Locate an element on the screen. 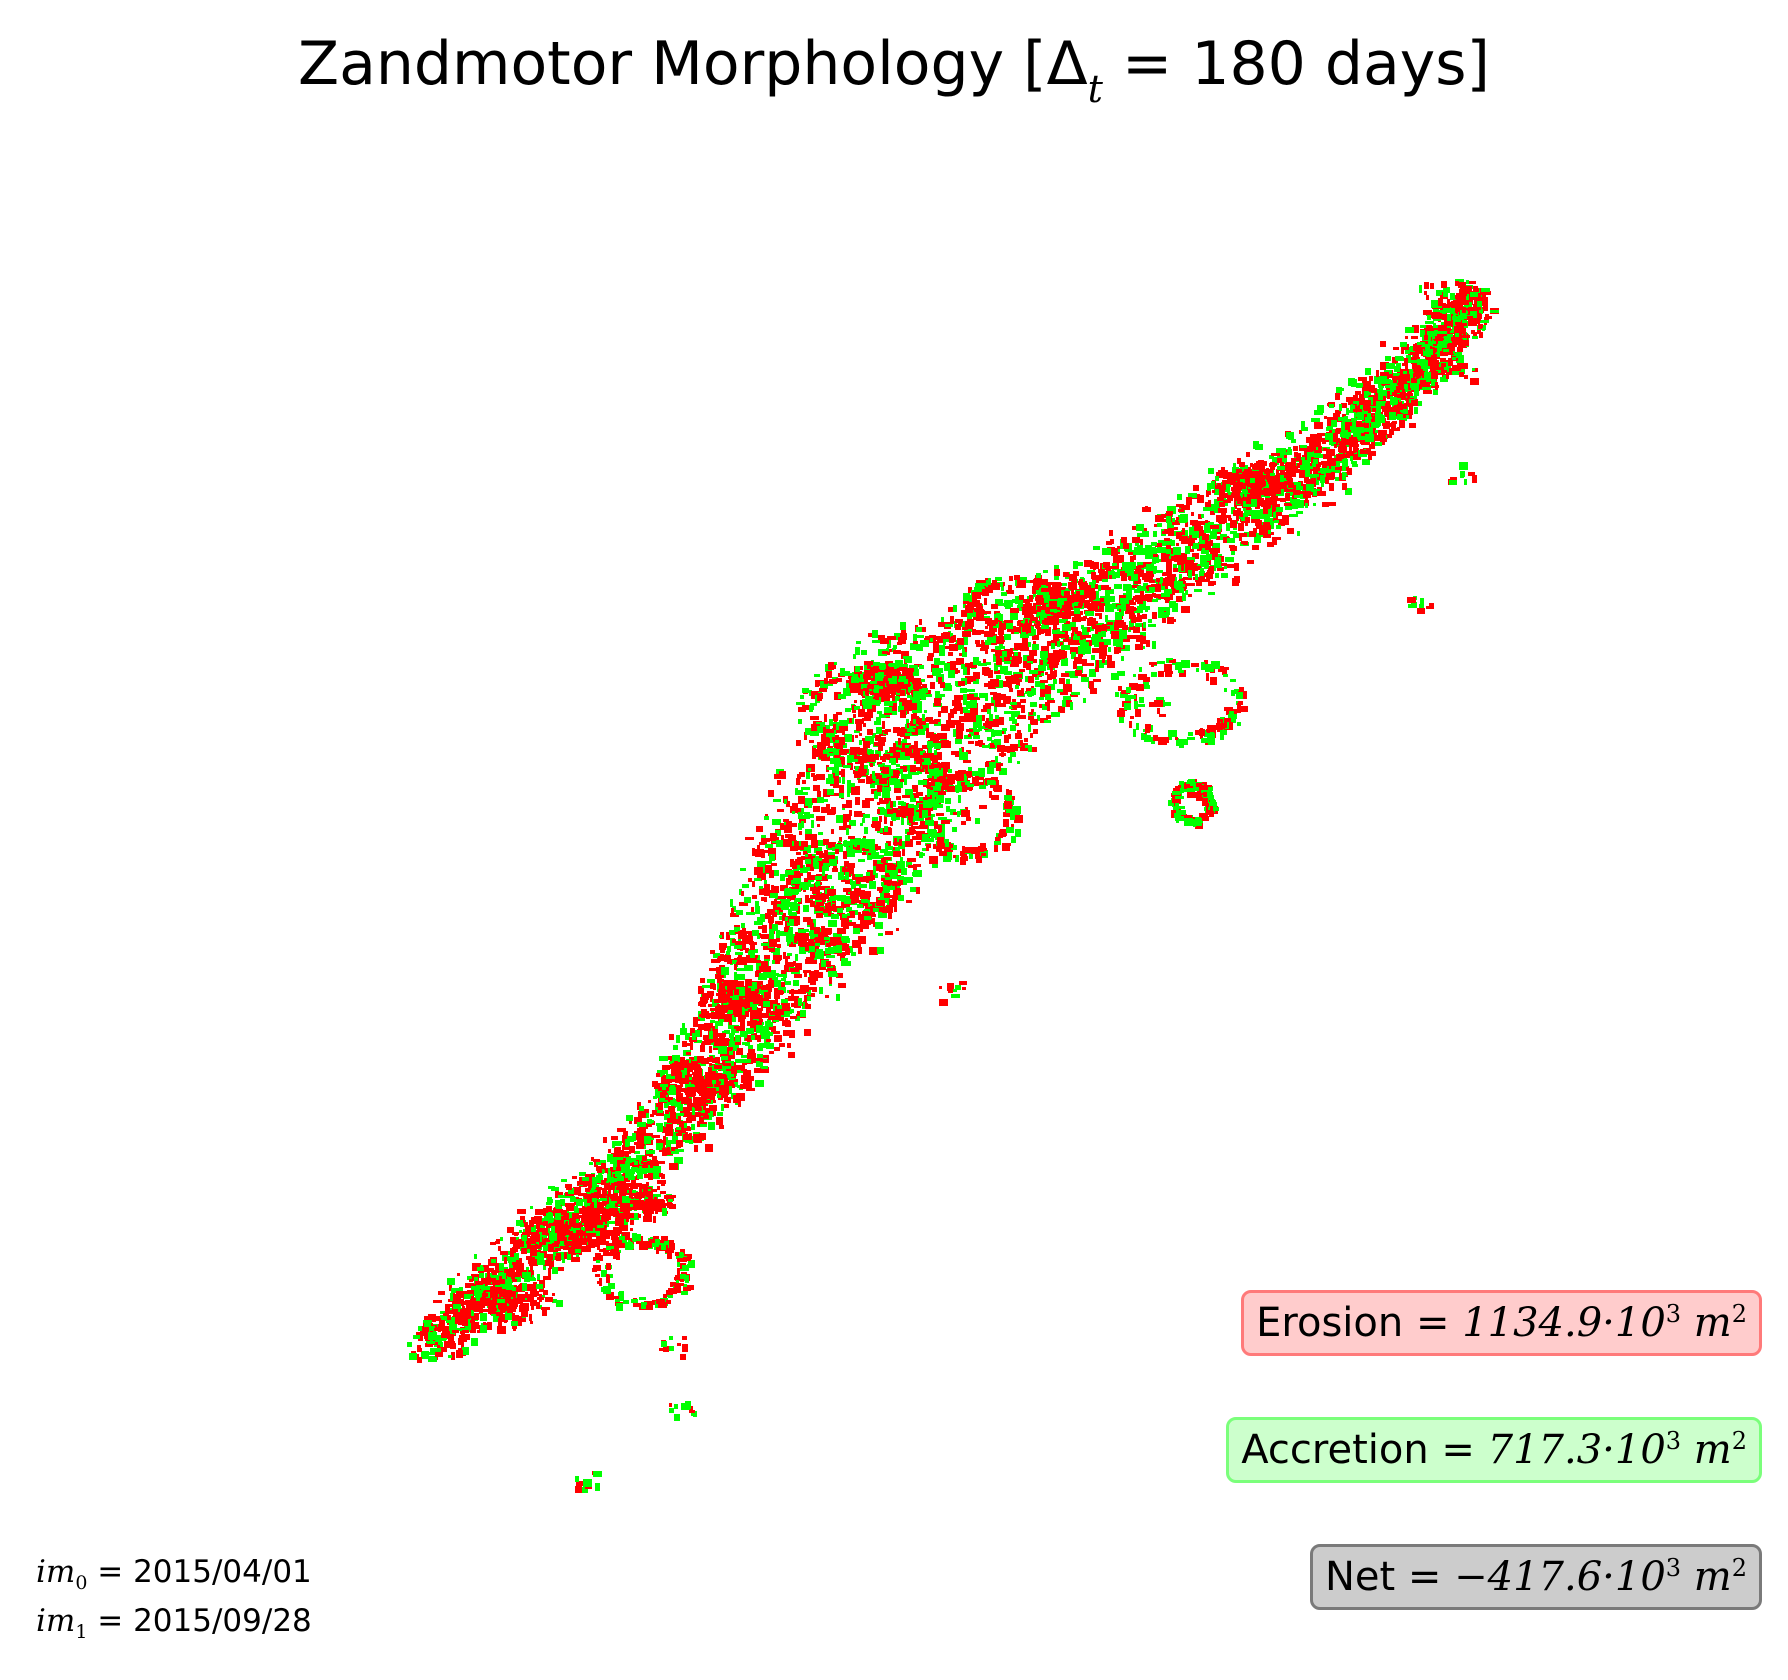 Image resolution: width=1788 pixels, height=1680 pixels. net-label: Net = is located at coordinates (1389, 1577).